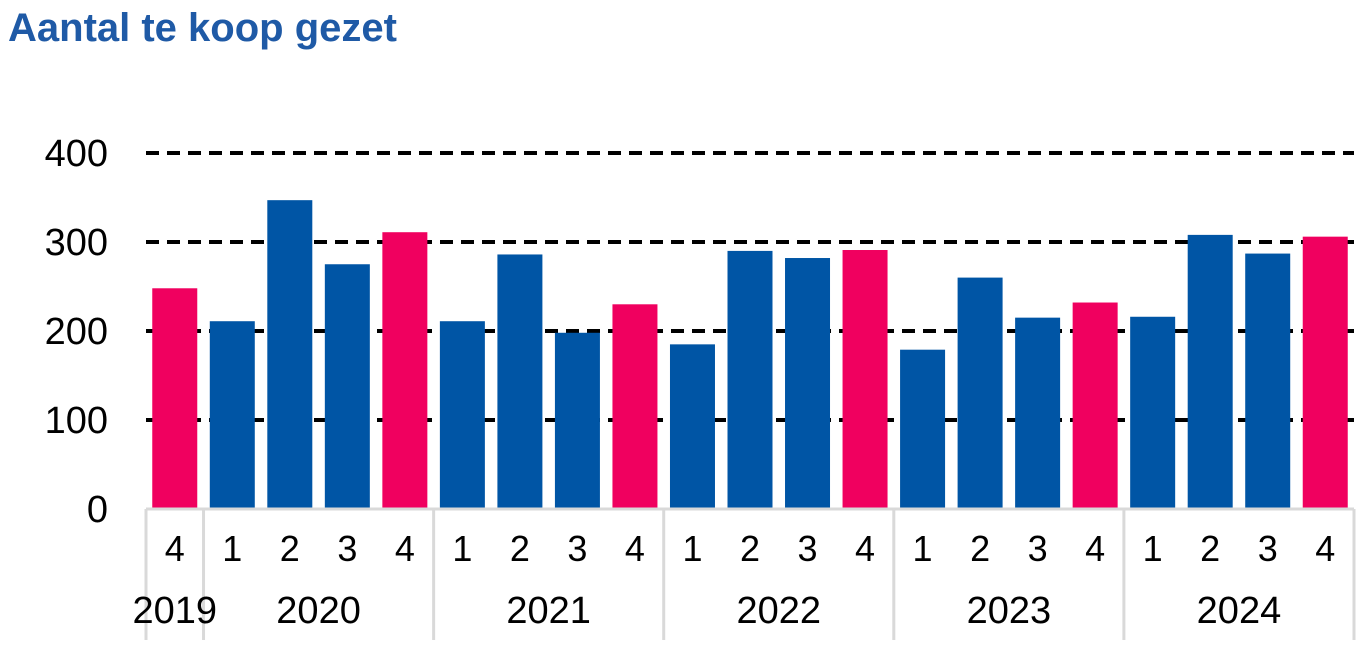 This screenshot has height=648, width=1366. What do you see at coordinates (76, 154) in the screenshot?
I see `y-tick-label: 400` at bounding box center [76, 154].